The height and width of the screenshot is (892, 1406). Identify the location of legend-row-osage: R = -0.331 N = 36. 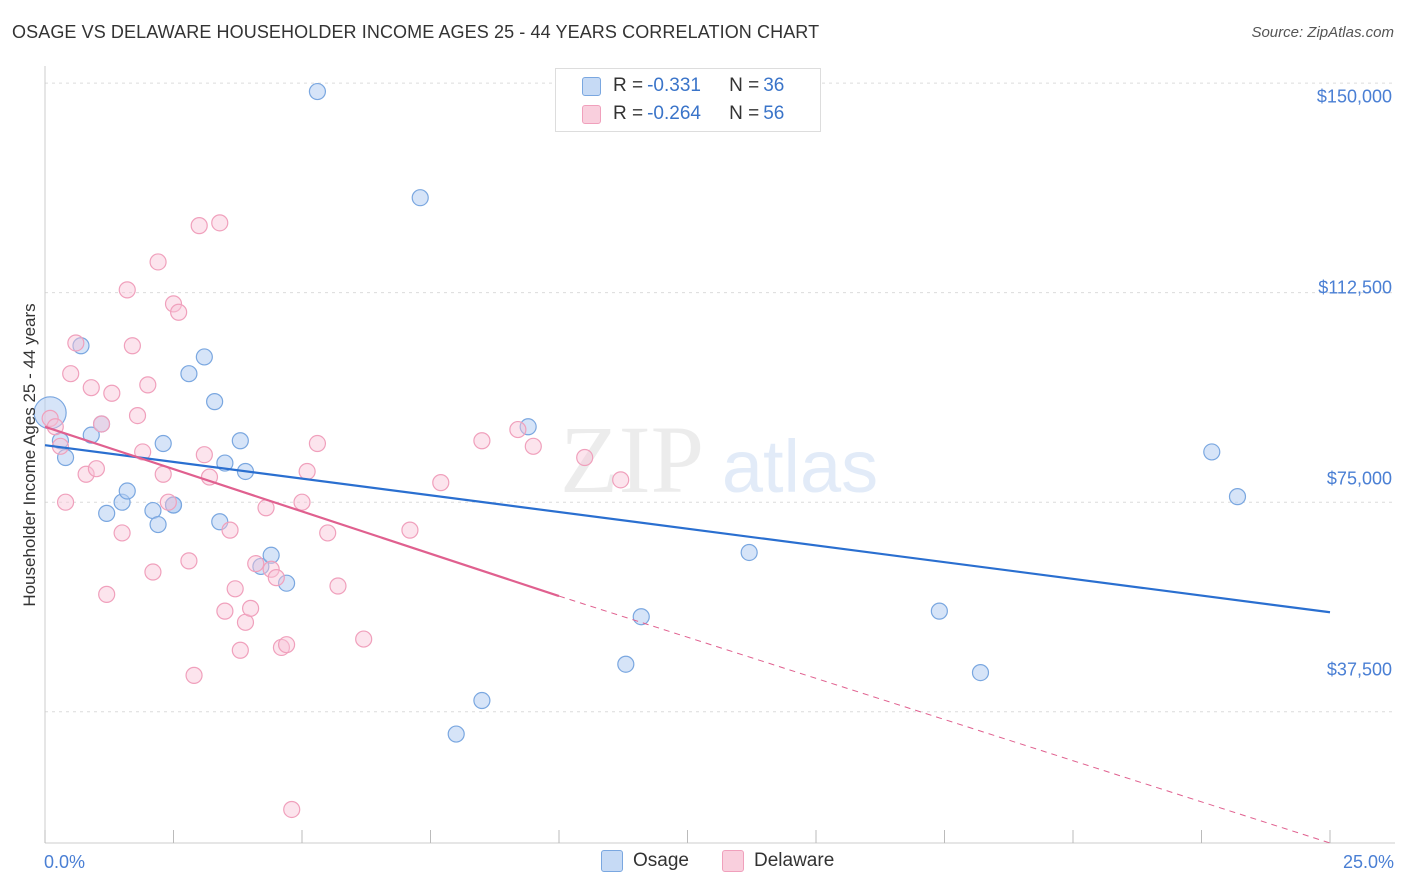
(683, 86).